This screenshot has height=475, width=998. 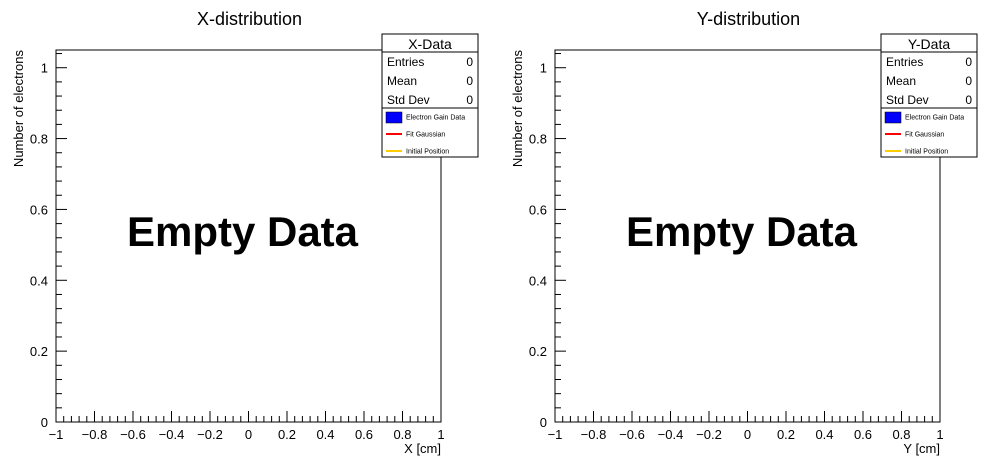 I want to click on chart2-y-tick-label: 0.2, so click(x=538, y=351).